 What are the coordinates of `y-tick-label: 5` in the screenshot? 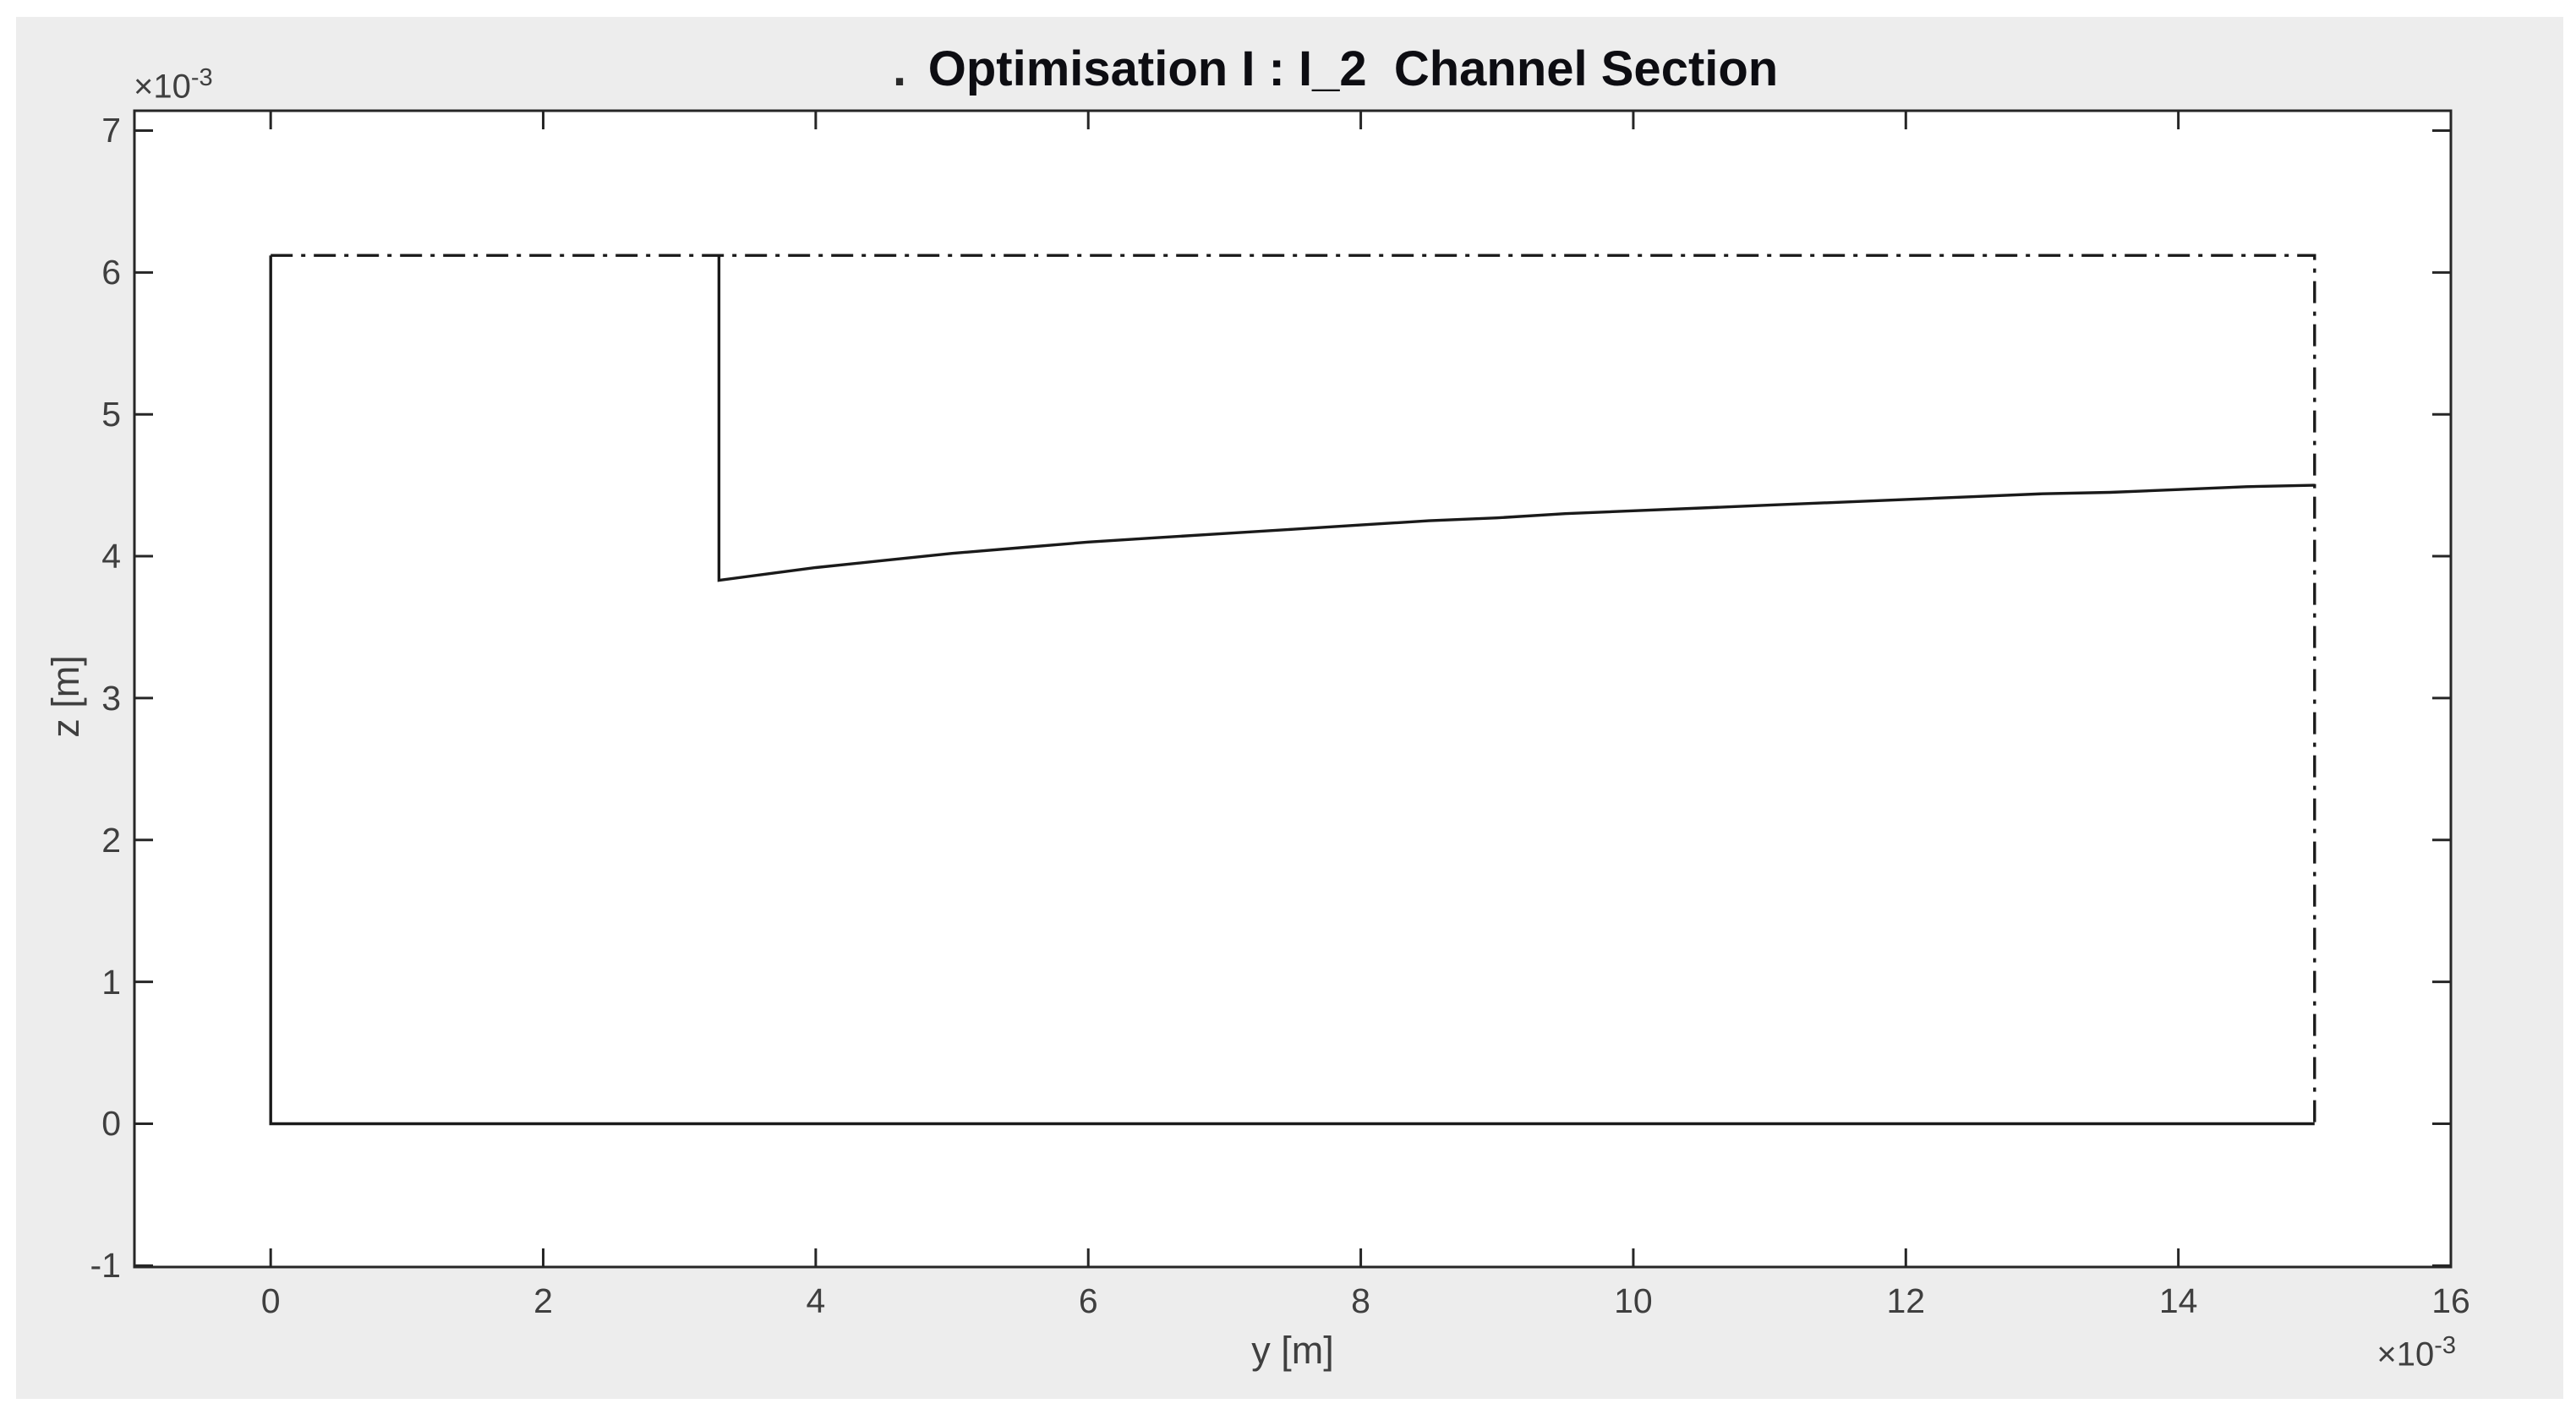 It's located at (111, 414).